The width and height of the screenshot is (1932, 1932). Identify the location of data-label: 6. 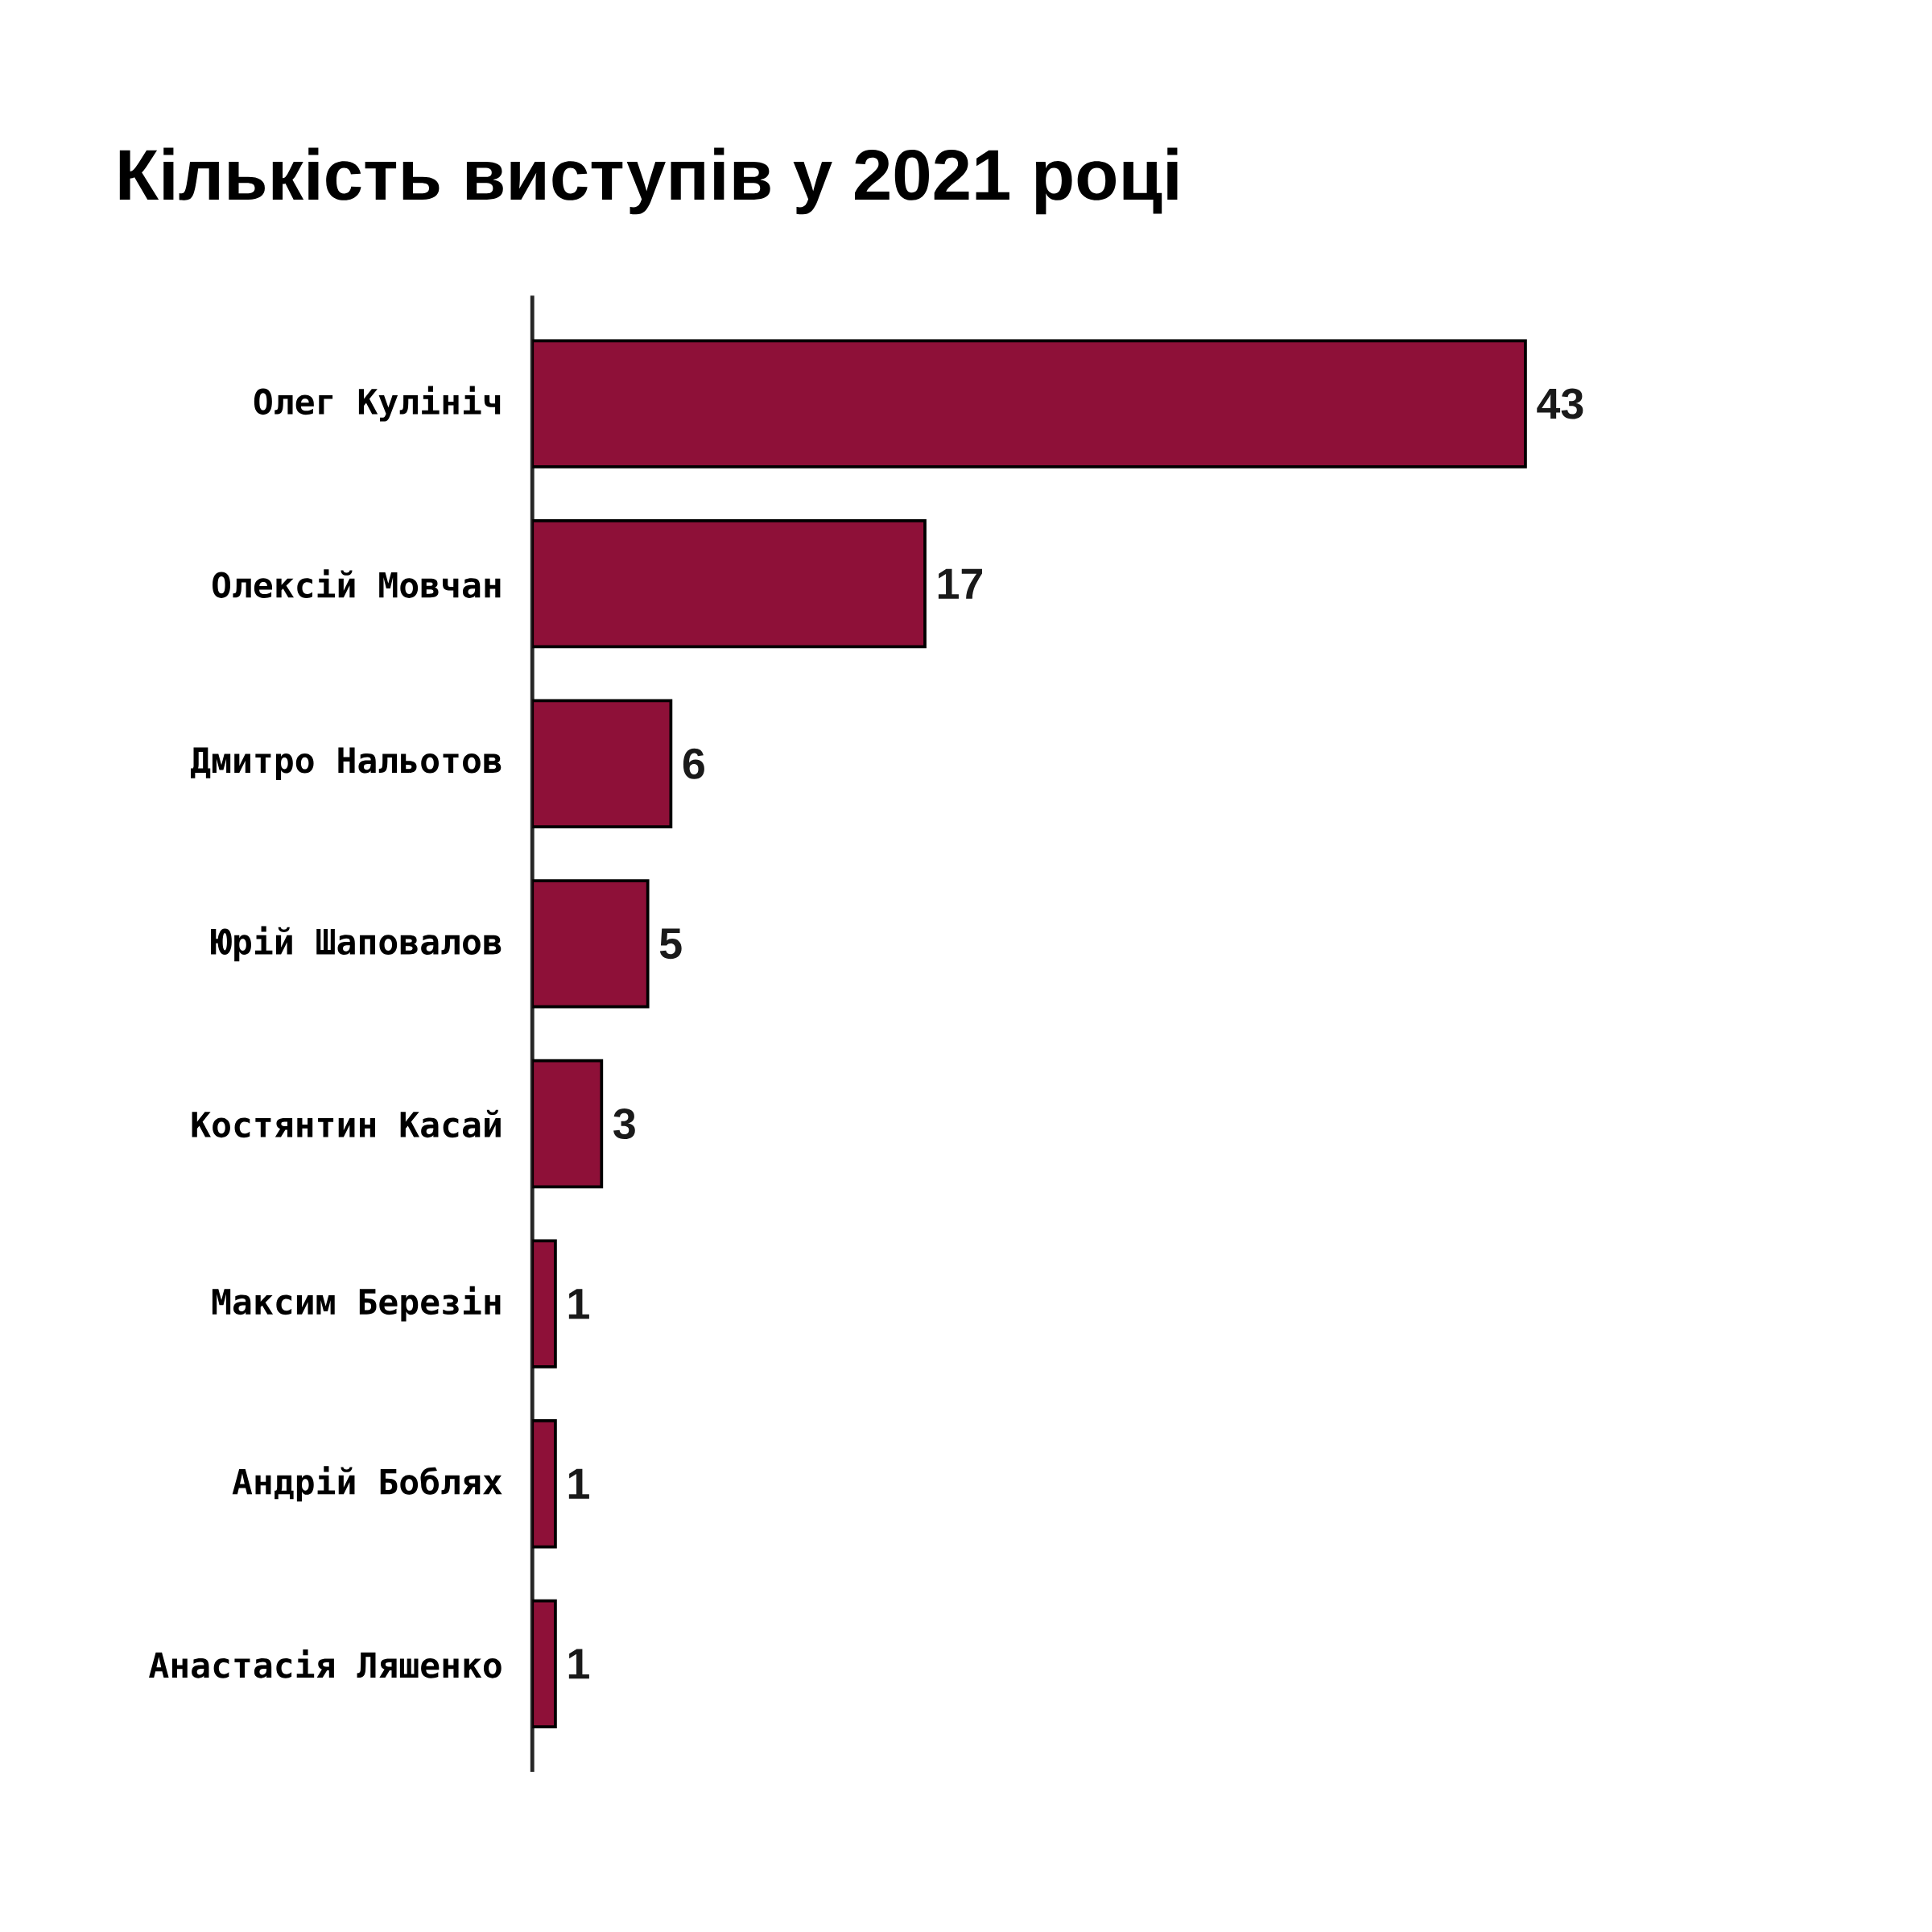
(693, 763).